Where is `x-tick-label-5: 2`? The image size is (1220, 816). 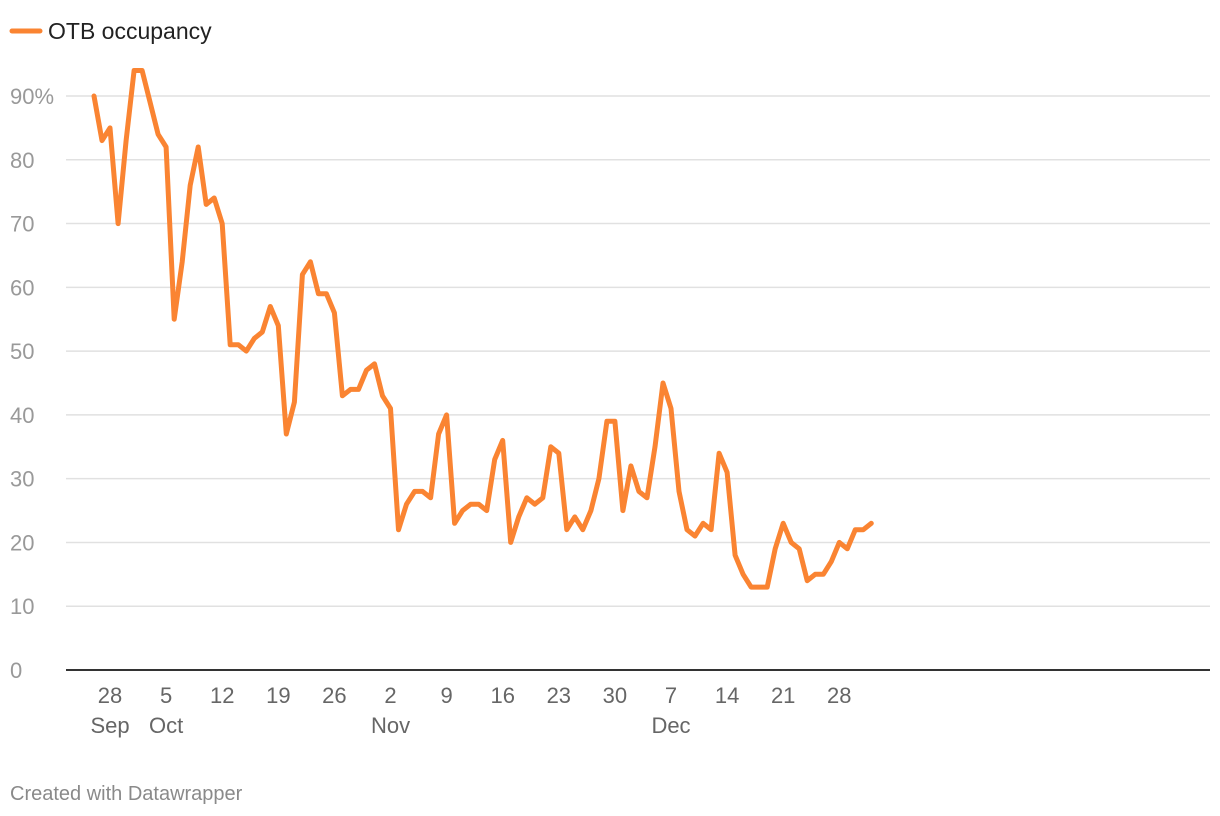 x-tick-label-5: 2 is located at coordinates (390, 695).